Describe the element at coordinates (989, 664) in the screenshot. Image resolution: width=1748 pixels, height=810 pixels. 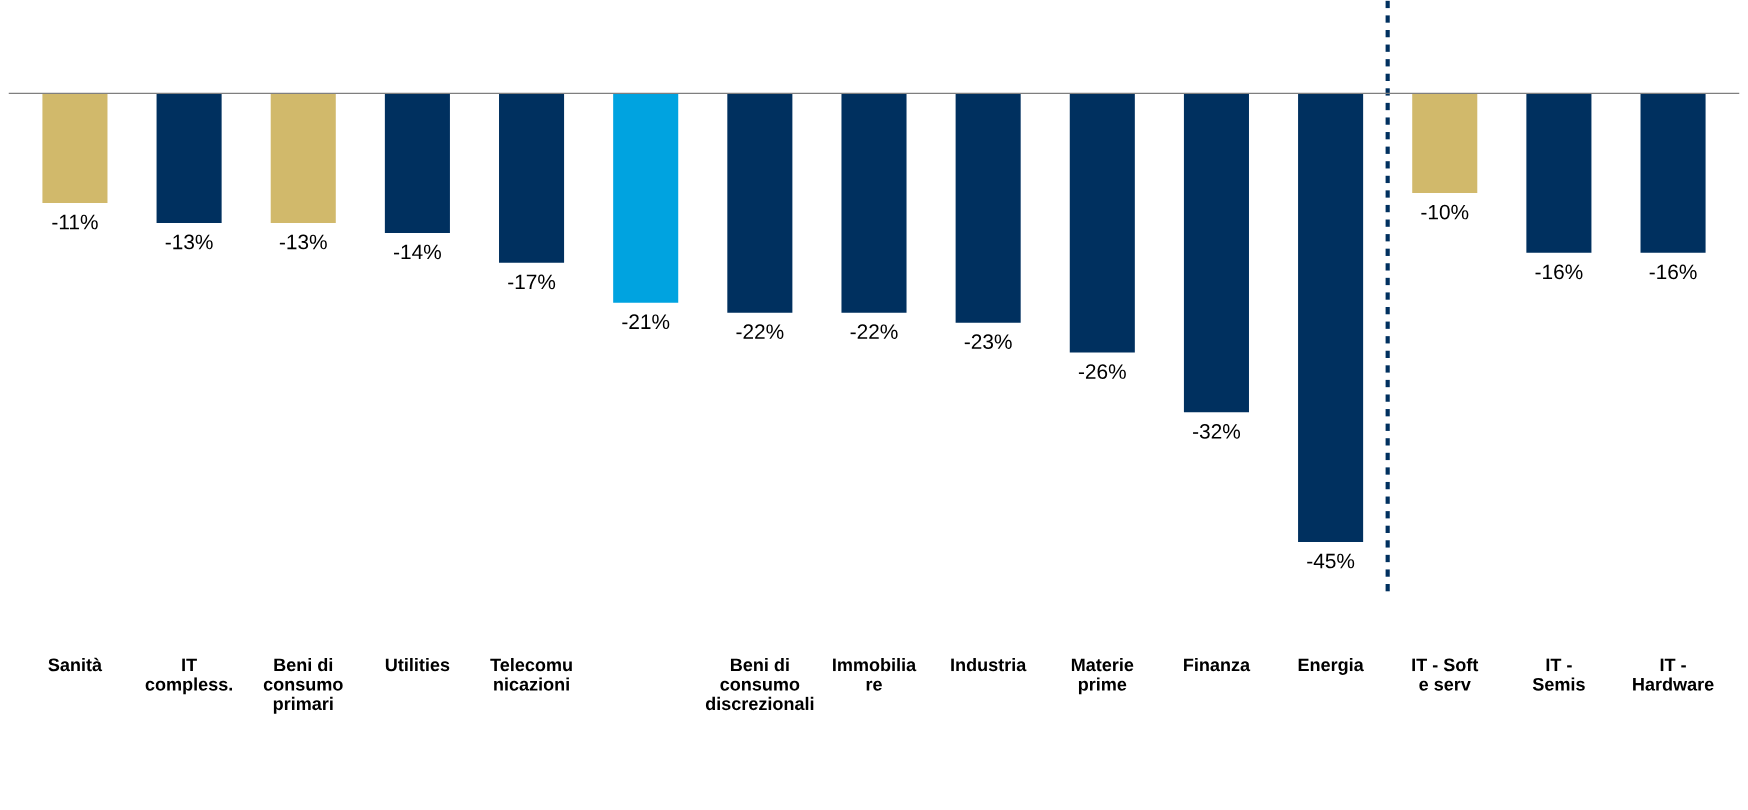
I see `x-tick-label: Industria` at that location.